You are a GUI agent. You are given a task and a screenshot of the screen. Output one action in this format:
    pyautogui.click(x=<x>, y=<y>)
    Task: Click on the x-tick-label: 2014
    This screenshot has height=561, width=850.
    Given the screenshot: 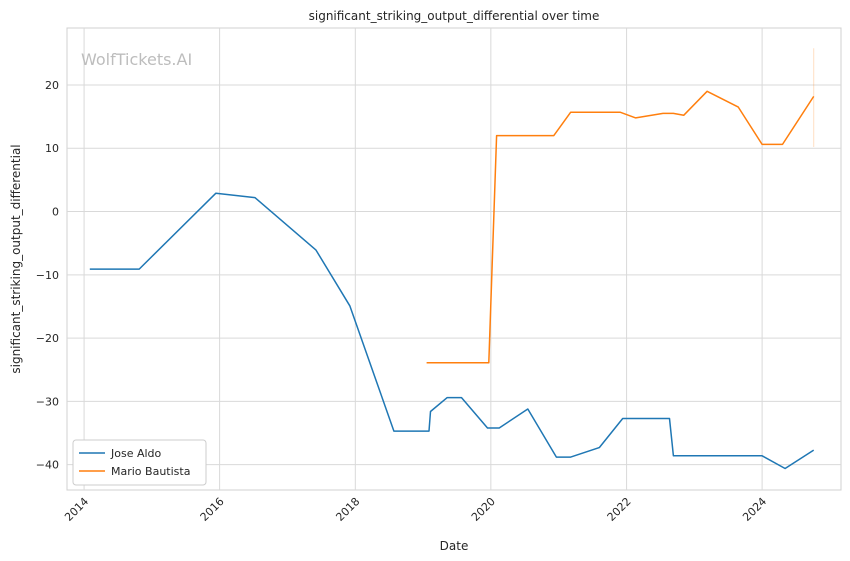 What is the action you would take?
    pyautogui.click(x=76, y=509)
    